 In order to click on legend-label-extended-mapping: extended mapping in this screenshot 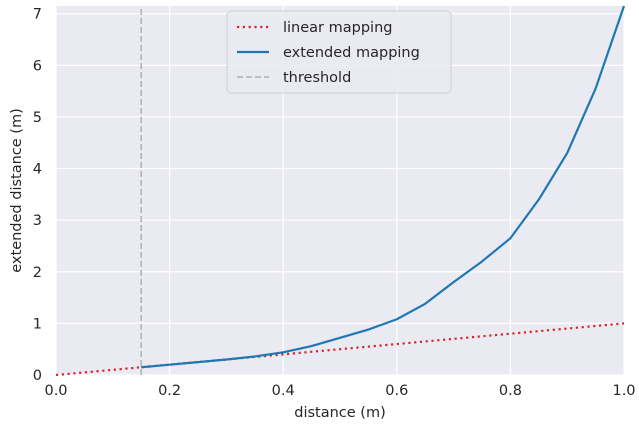, I will do `click(351, 53)`.